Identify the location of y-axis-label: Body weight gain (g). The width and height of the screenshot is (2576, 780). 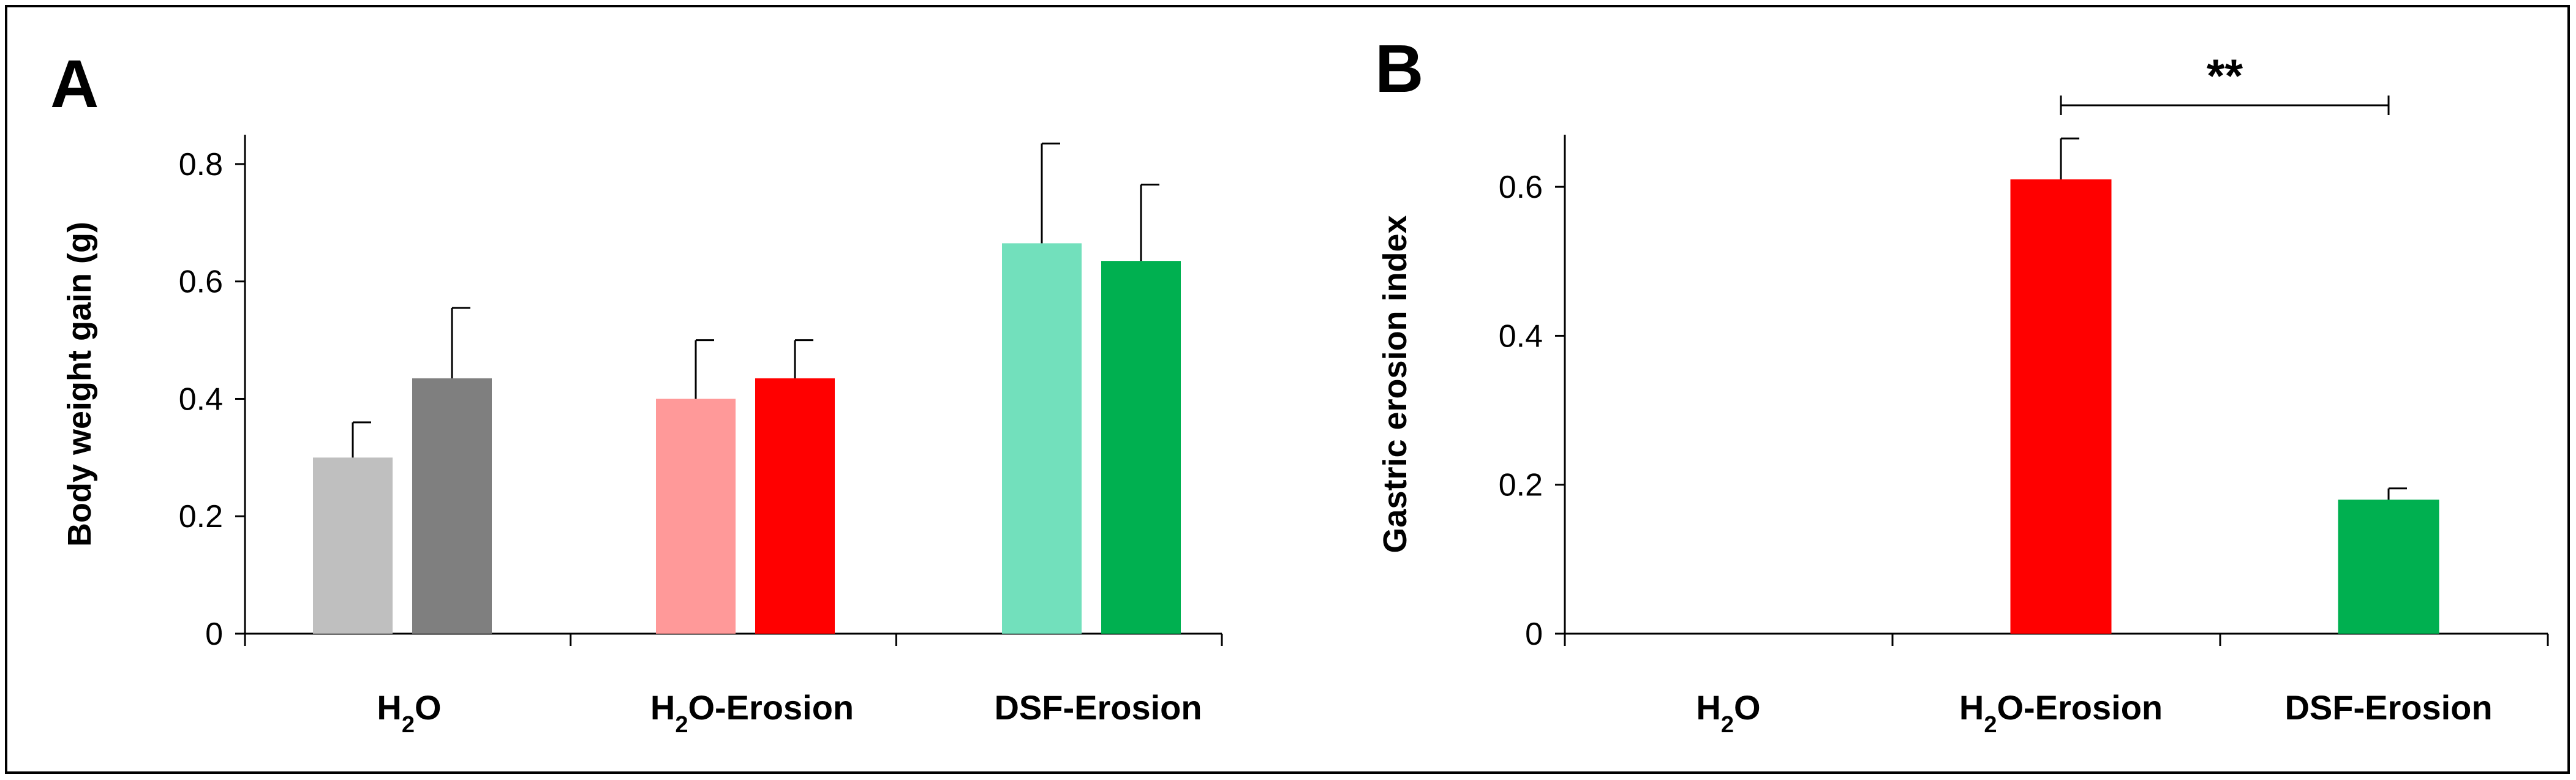
(79, 384).